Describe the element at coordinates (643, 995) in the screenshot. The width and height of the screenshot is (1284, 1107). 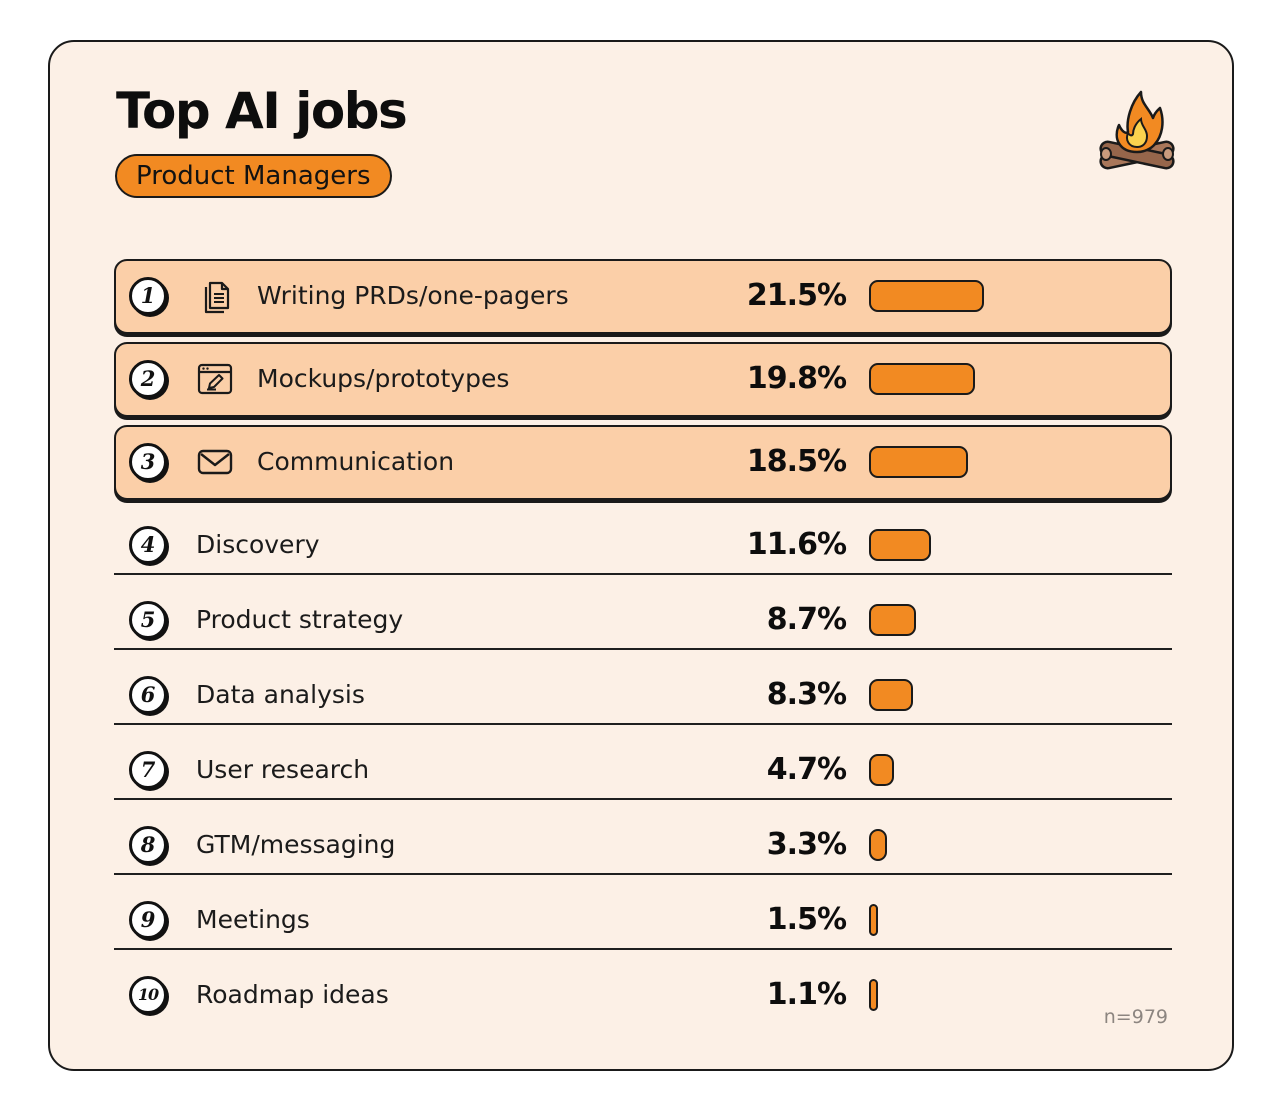
I see `rank-row-10: 10 Roadmap ideas 1.1%` at that location.